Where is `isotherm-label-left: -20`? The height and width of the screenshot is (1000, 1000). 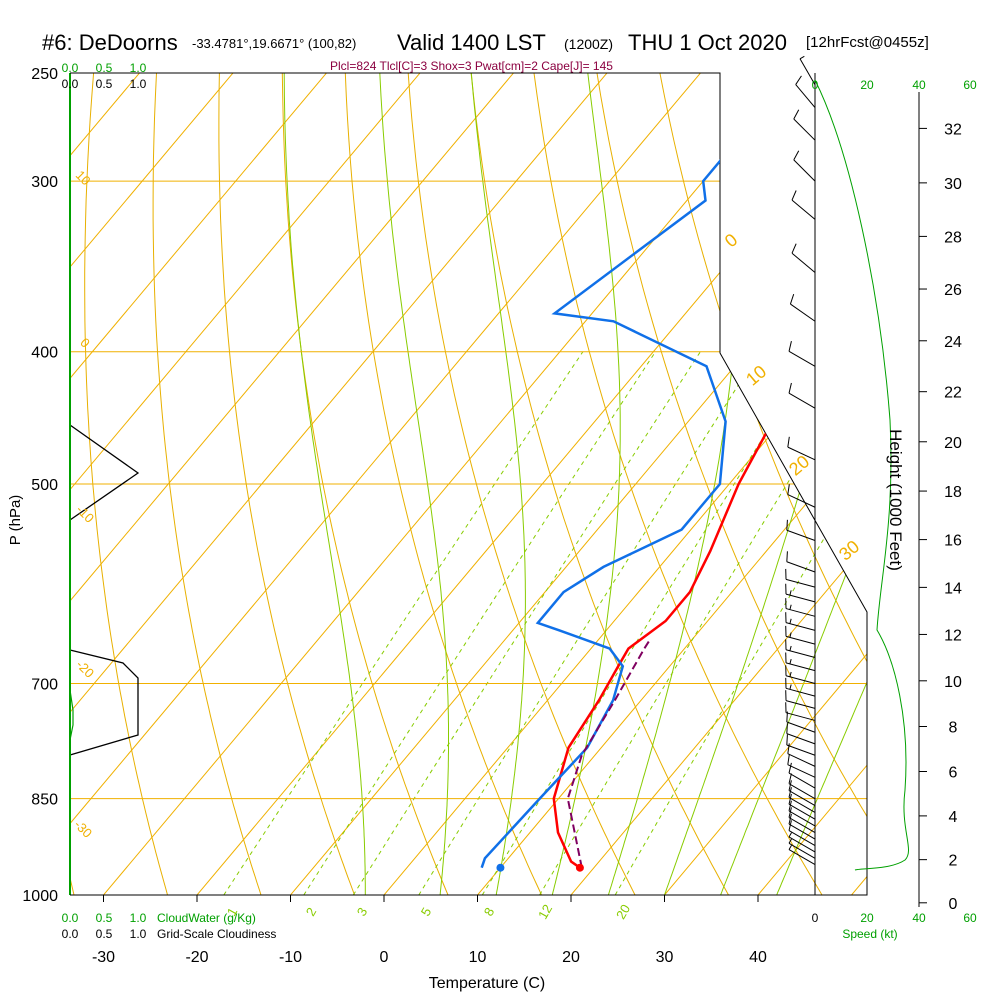
isotherm-label-left: -20 is located at coordinates (85, 669).